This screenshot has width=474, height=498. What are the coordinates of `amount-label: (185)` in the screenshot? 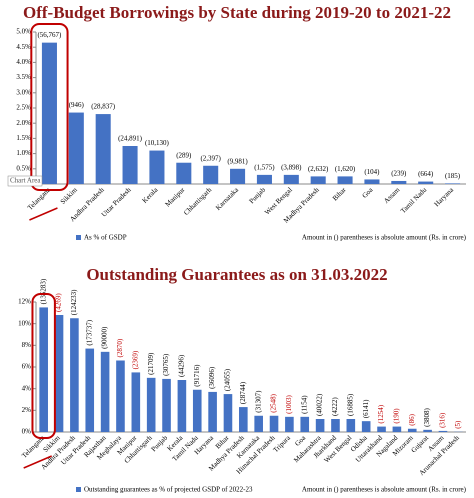 It's located at (453, 176).